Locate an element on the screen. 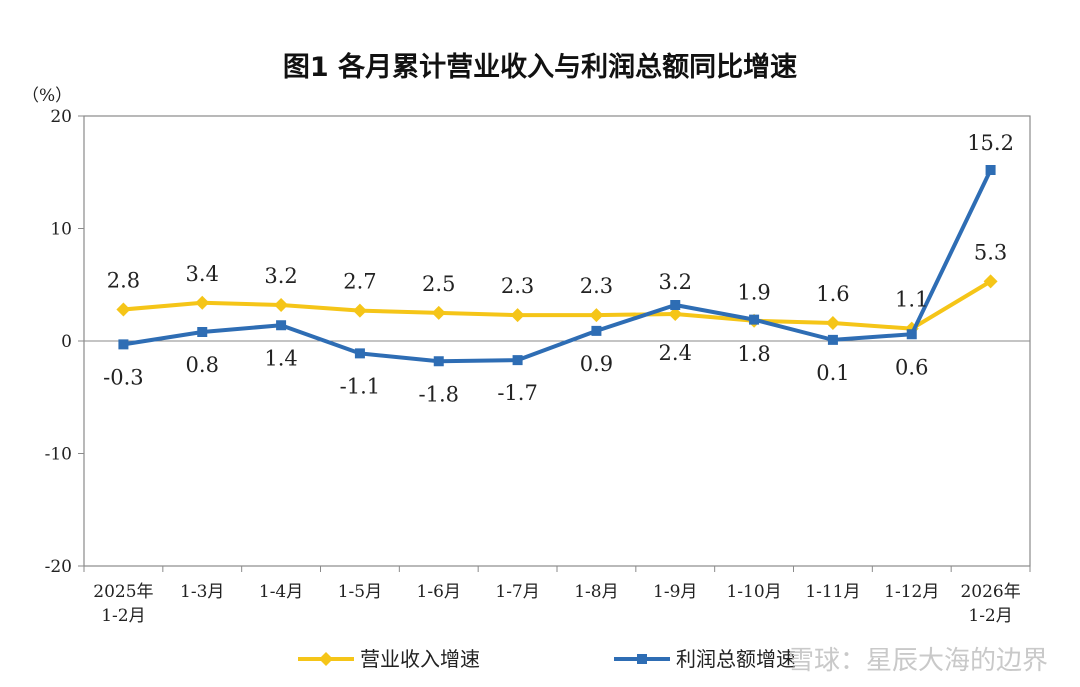  revenue-data-label: 2.7 is located at coordinates (359, 282).